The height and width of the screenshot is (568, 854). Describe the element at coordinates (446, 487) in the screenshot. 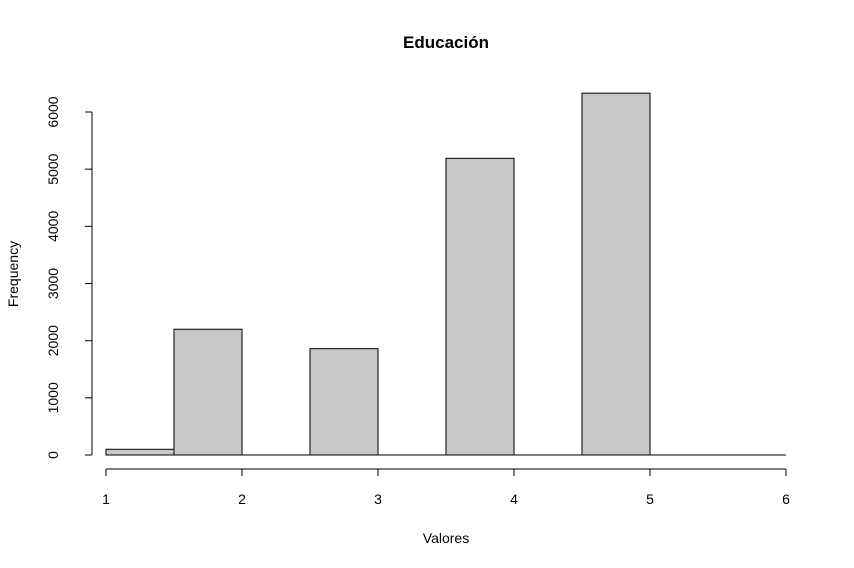

I see `x-axis: 1 2 3 4 5 6` at that location.